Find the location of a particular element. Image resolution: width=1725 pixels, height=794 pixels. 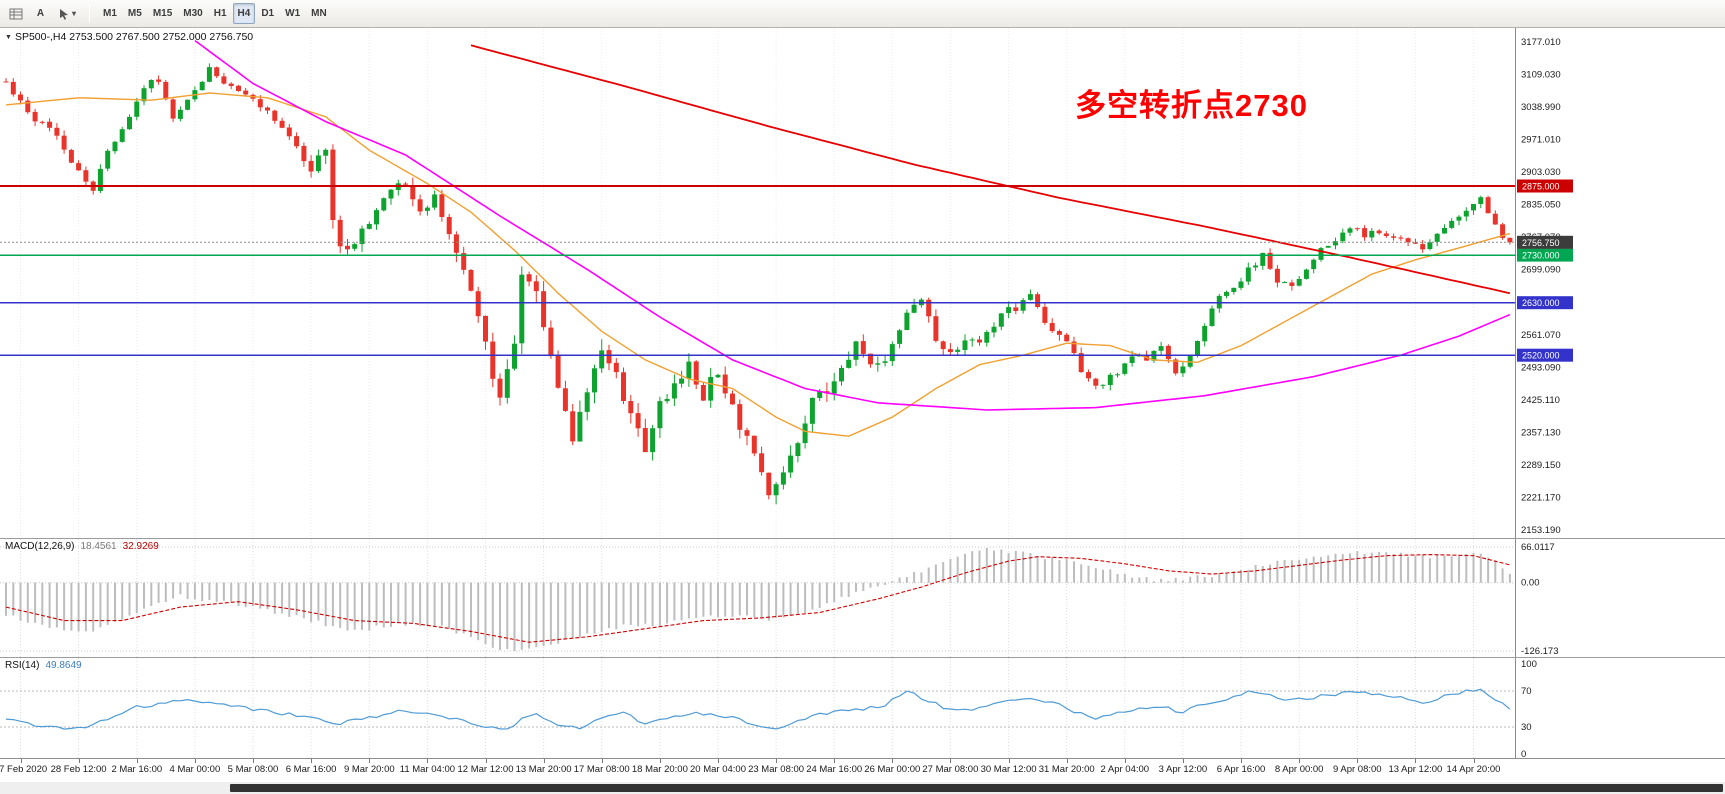

svg-text: 2630.000 is located at coordinates (1541, 303).